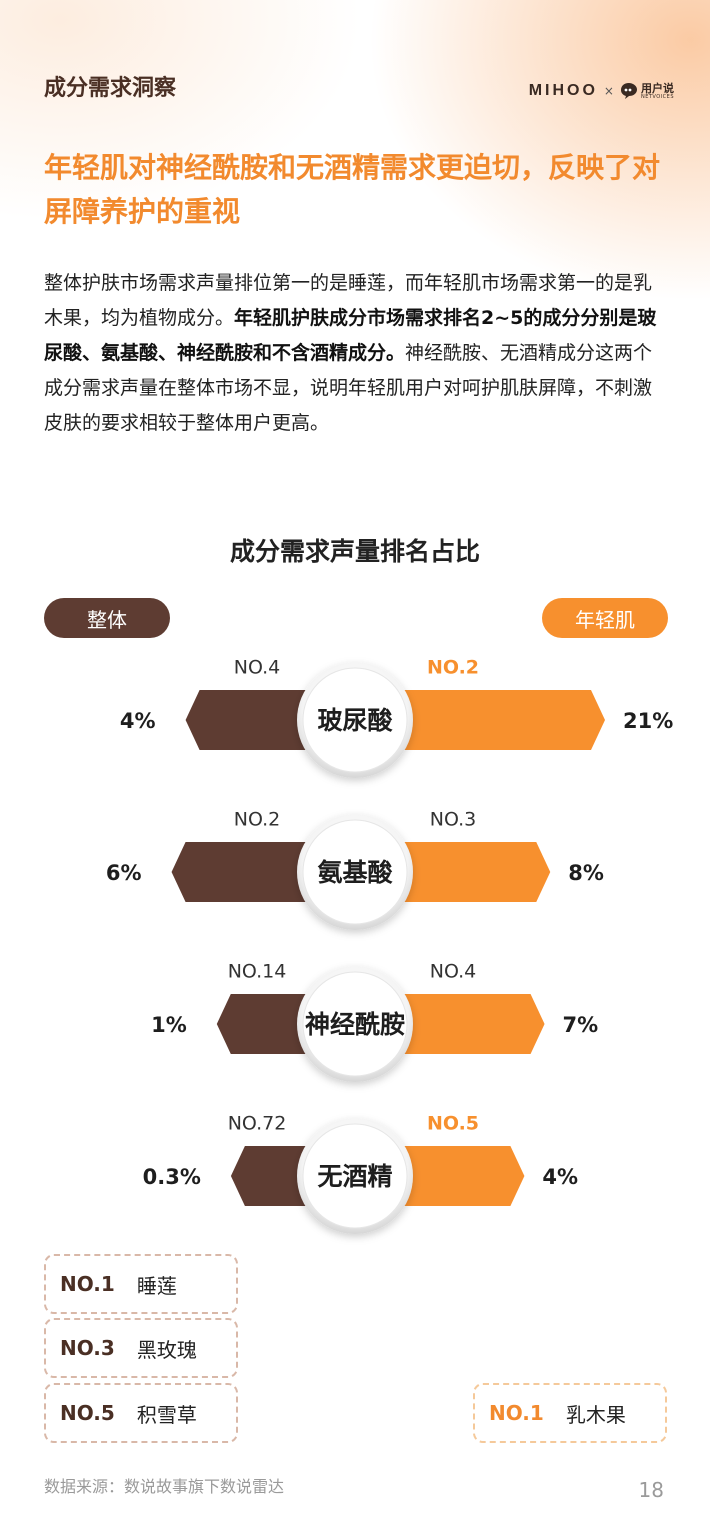 The height and width of the screenshot is (1537, 710). What do you see at coordinates (257, 1124) in the screenshot?
I see `rank-label-overall: NO.72` at bounding box center [257, 1124].